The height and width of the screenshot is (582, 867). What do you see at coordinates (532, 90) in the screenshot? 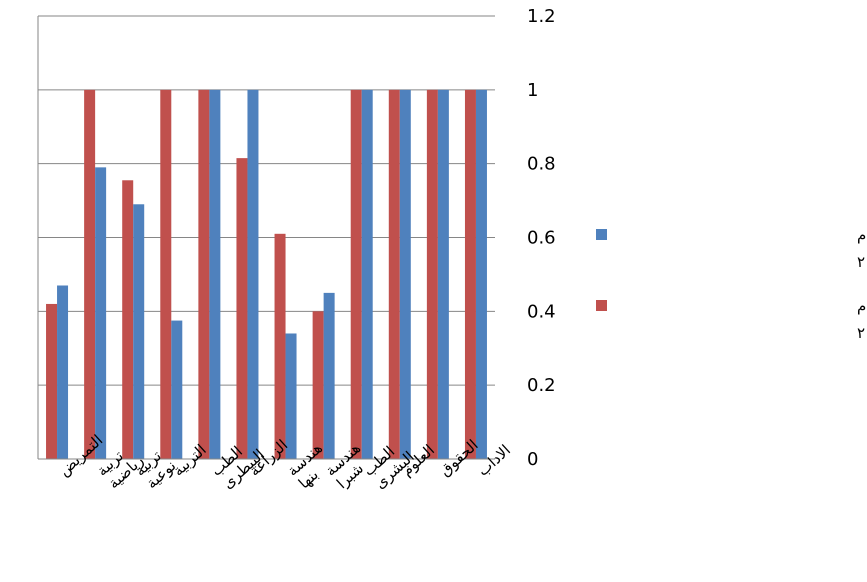
I see `y-tick-label: 1` at bounding box center [532, 90].